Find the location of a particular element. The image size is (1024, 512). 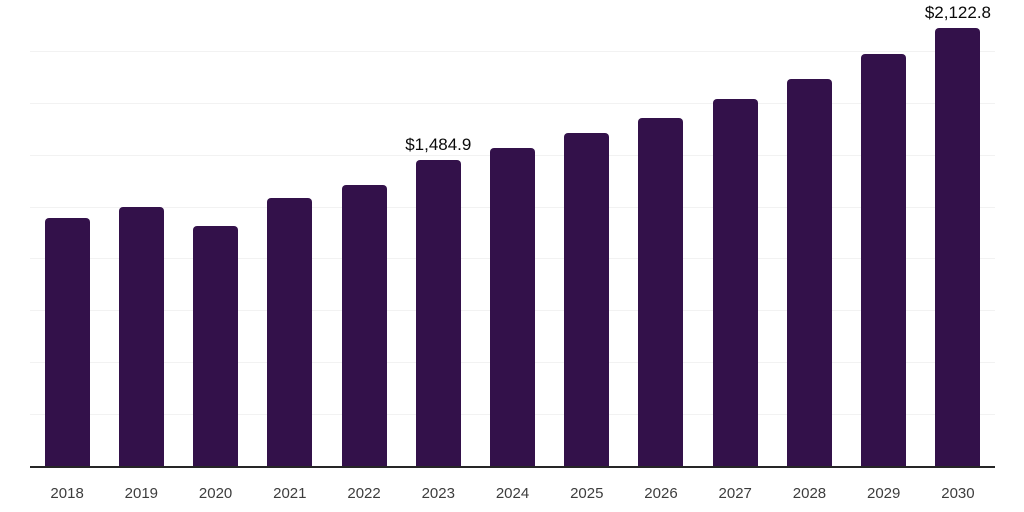

bar-slot-2019 is located at coordinates (141, 233).